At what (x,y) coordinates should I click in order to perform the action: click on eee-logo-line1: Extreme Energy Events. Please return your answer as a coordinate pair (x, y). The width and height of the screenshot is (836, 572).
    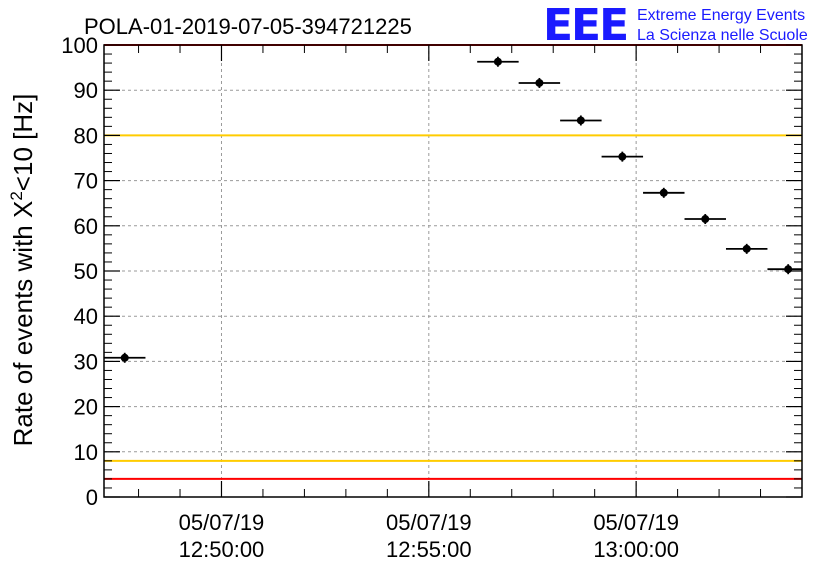
    Looking at the image, I should click on (721, 15).